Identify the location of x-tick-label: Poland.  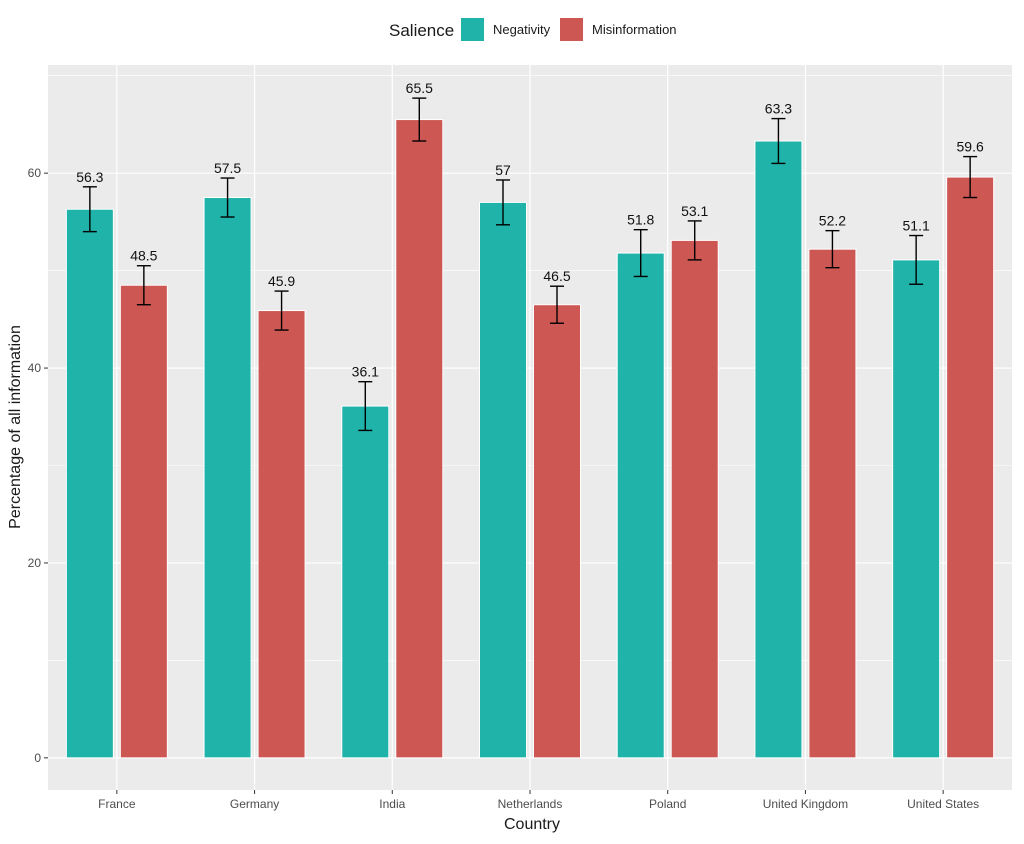
(667, 804).